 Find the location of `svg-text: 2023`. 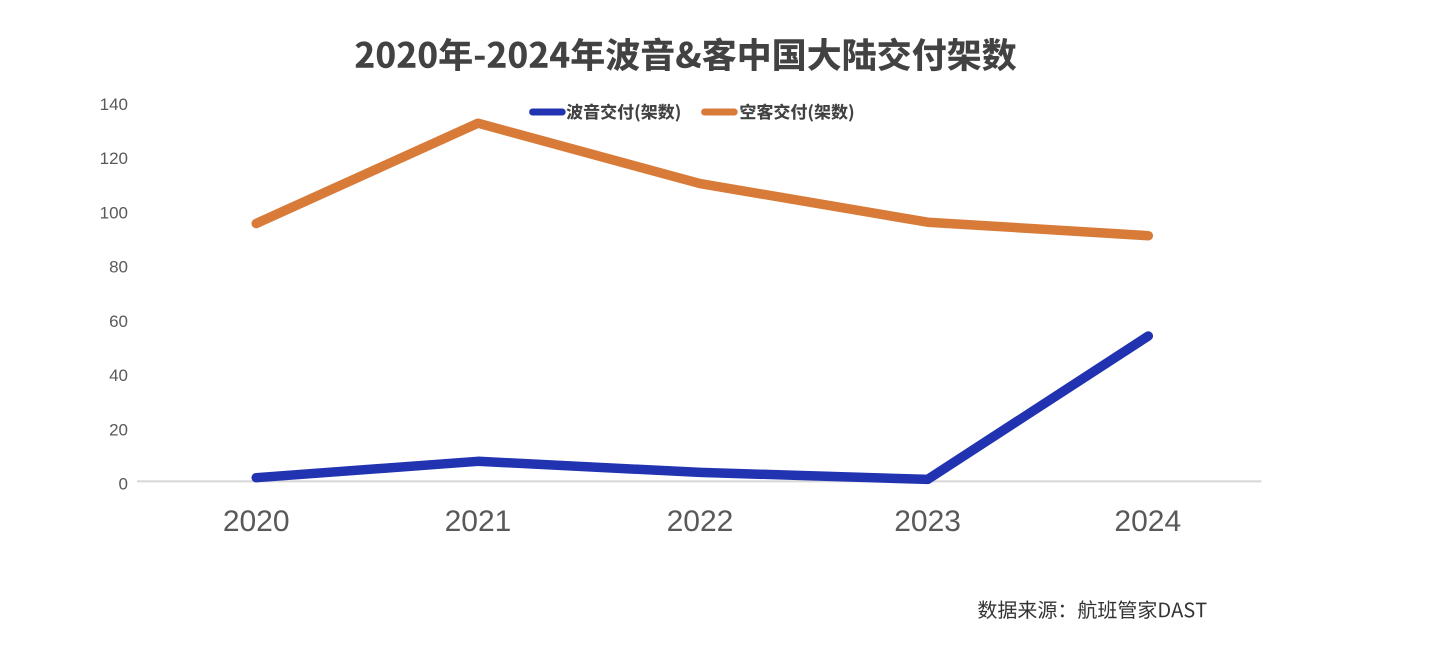

svg-text: 2023 is located at coordinates (927, 521).